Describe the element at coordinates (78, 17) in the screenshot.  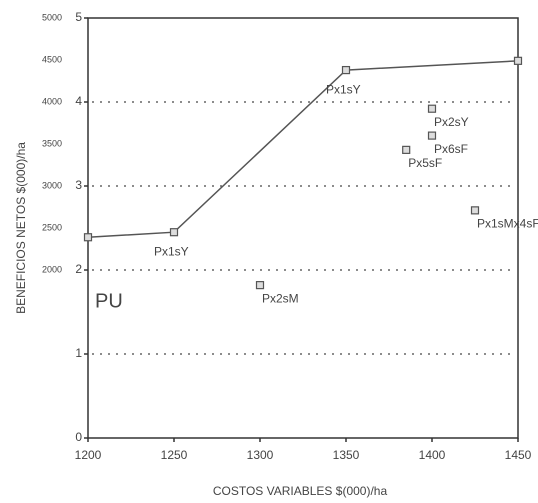
I see `y-tick-label: 5` at that location.